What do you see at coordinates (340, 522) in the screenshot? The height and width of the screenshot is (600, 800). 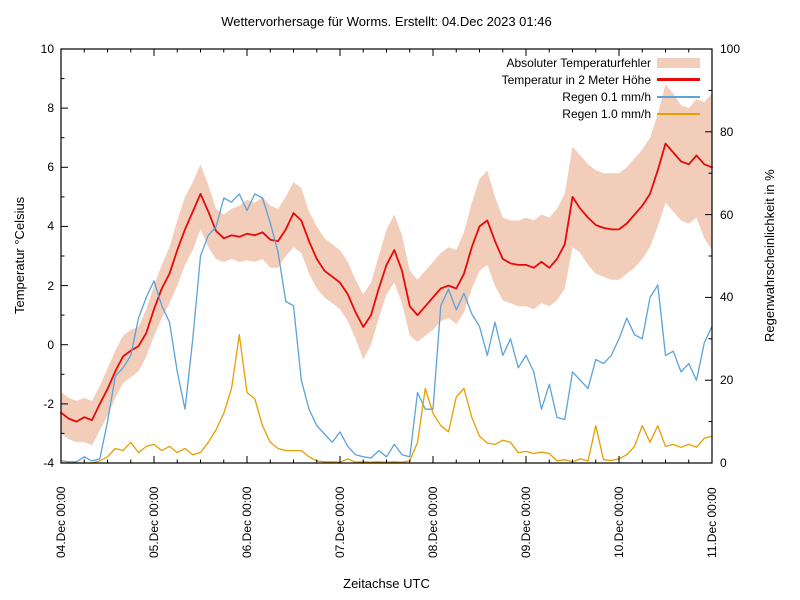 I see `x-tick-label: 07.Dec 00:00` at bounding box center [340, 522].